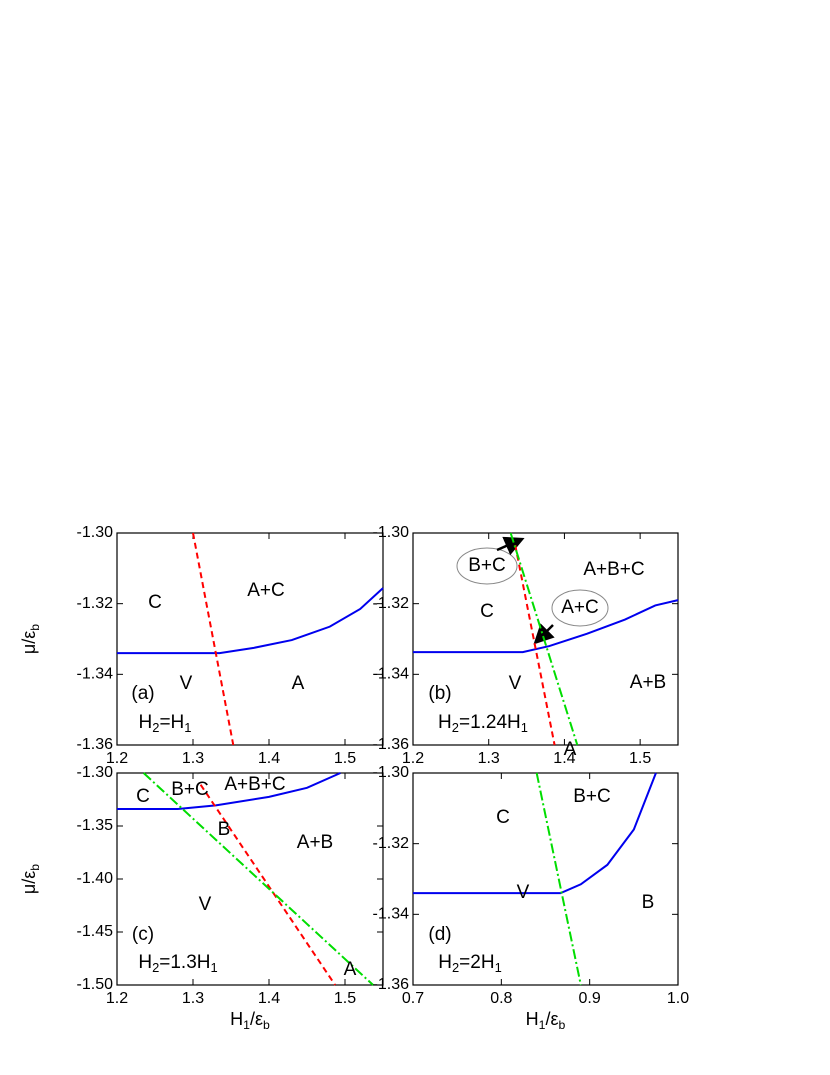 The height and width of the screenshot is (1075, 830). Describe the element at coordinates (95, 825) in the screenshot. I see `y-tick-label: -1.35` at that location.